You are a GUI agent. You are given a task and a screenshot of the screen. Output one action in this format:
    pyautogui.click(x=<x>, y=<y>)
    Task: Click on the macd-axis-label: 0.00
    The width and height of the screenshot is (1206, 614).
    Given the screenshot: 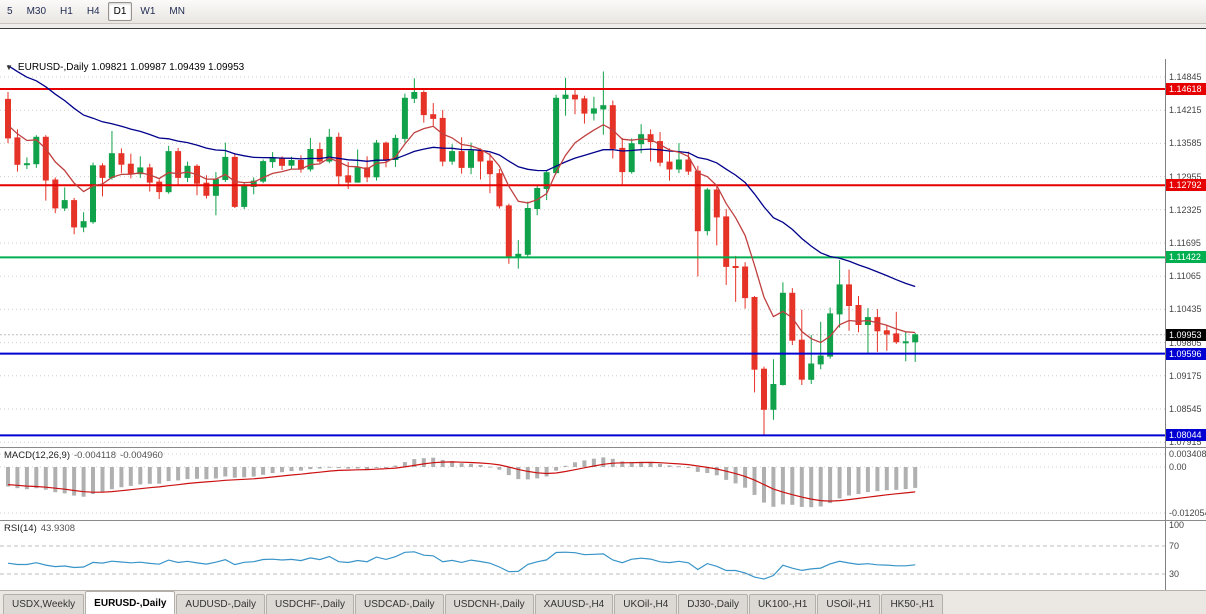 What is the action you would take?
    pyautogui.click(x=1178, y=467)
    